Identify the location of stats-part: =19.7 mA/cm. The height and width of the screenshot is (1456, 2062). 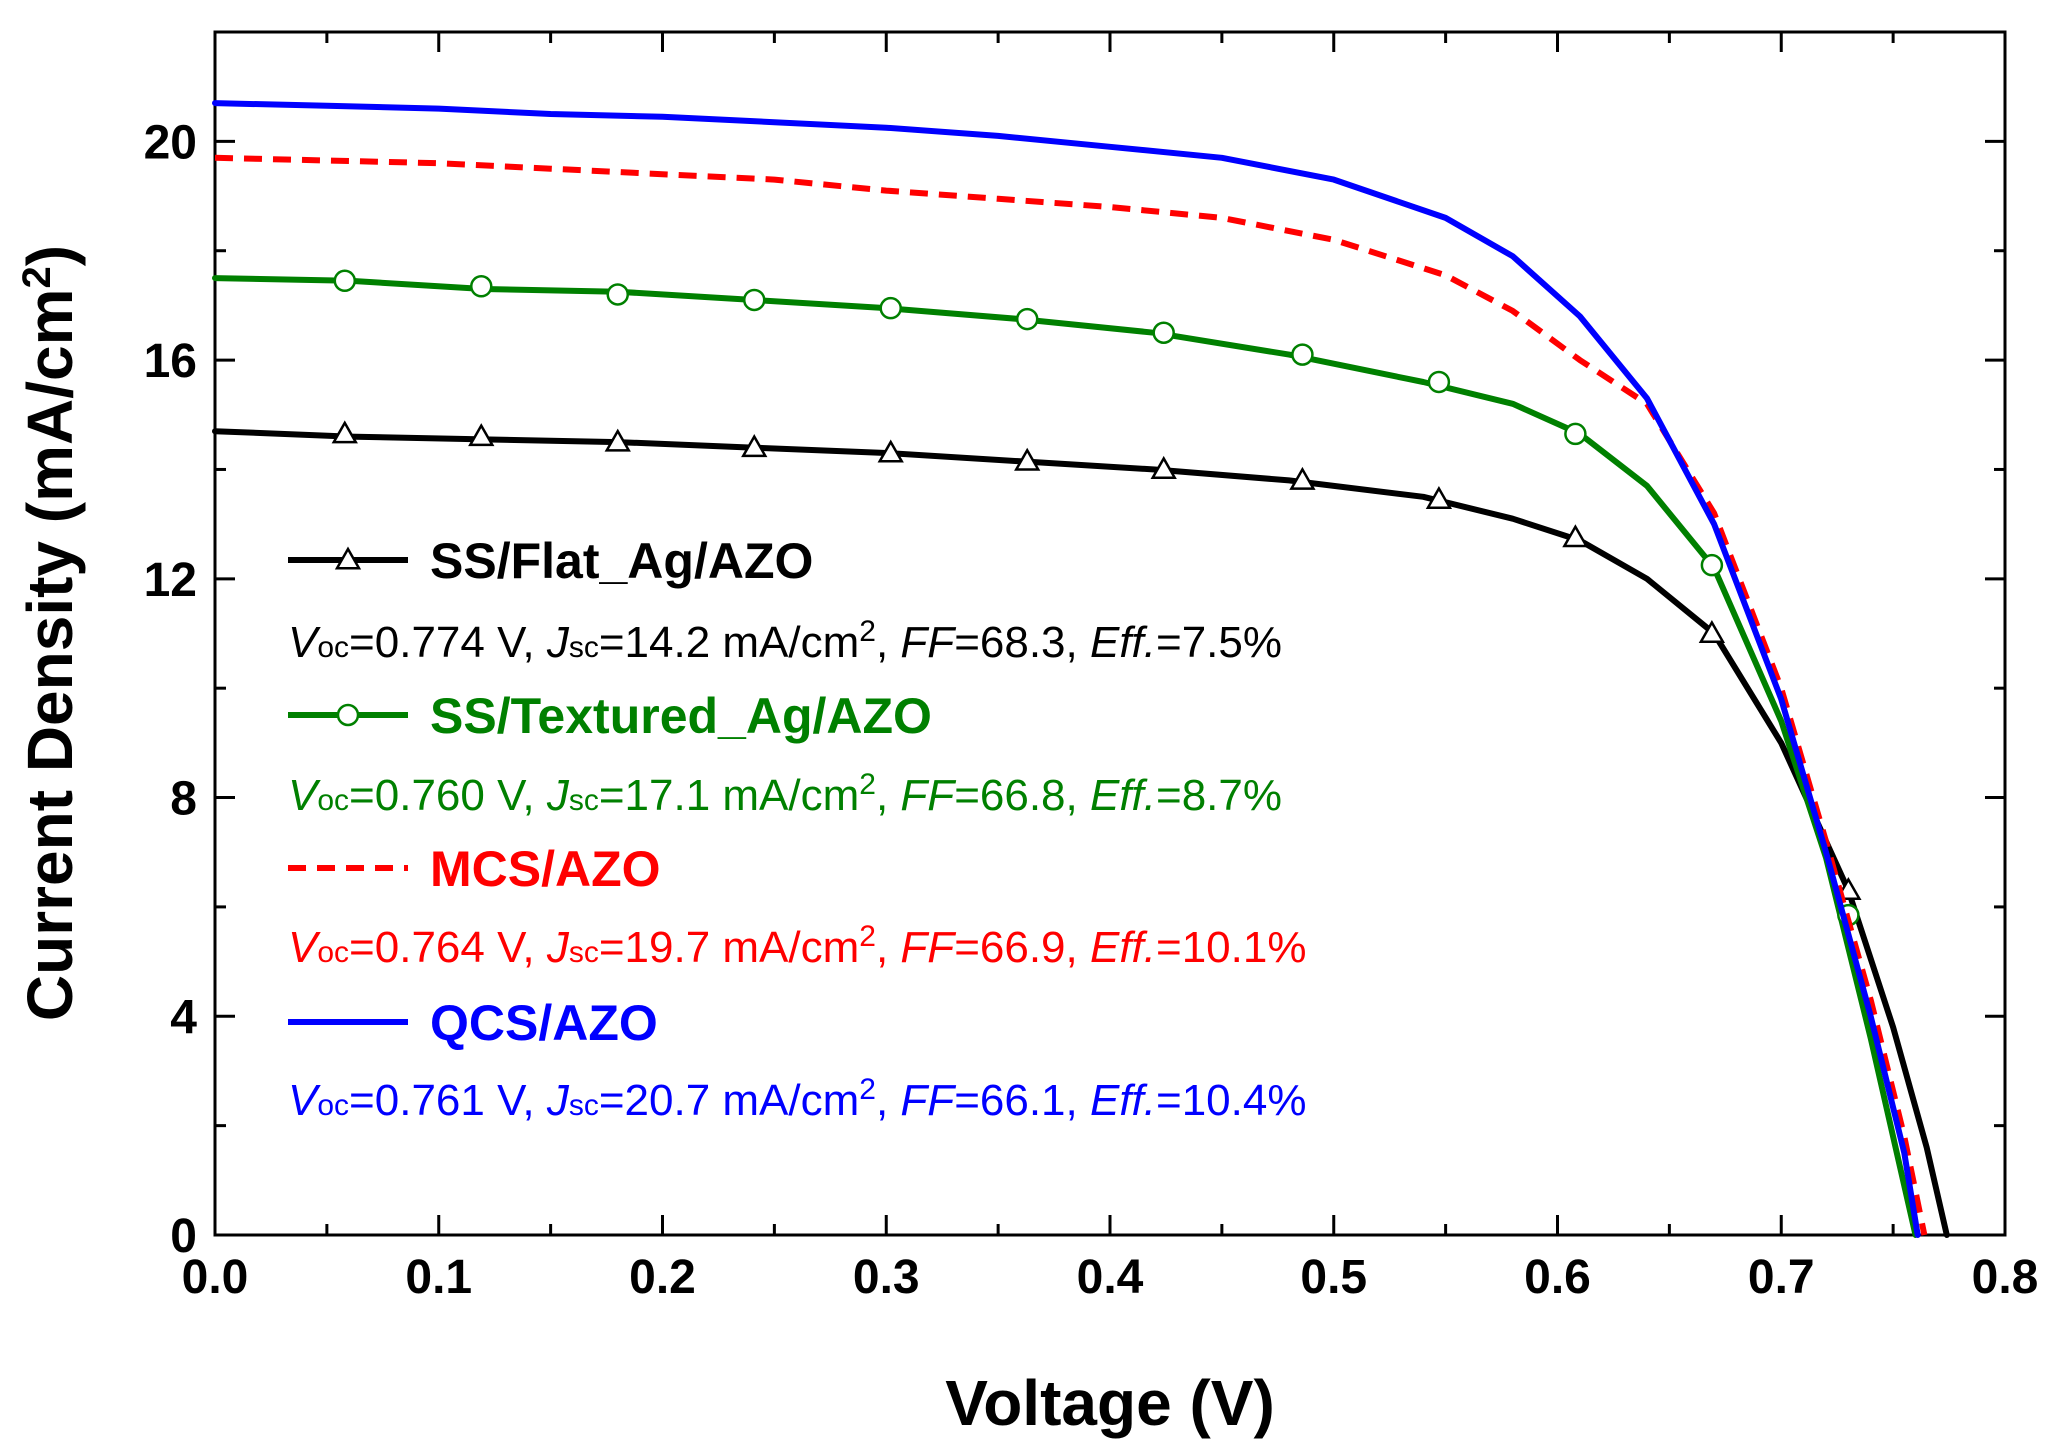
(729, 947).